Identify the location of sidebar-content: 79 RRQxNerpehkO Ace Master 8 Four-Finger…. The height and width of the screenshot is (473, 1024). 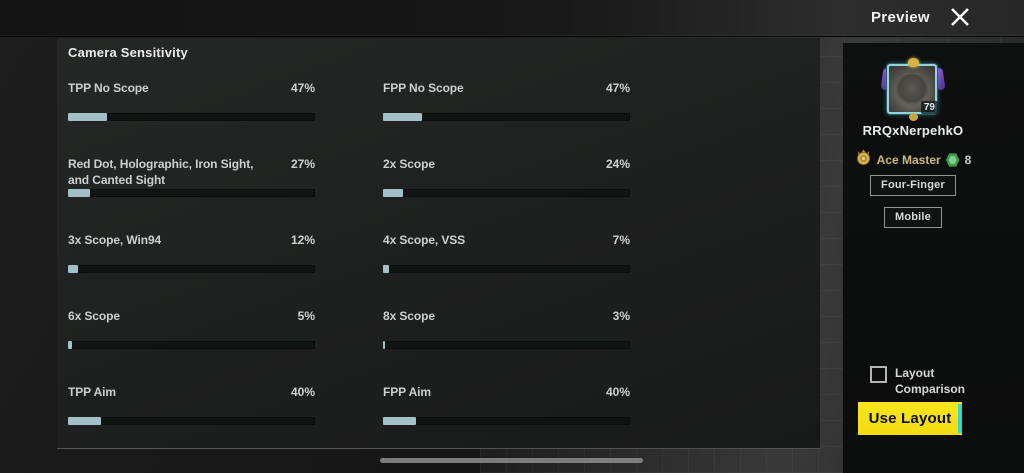
(913, 135).